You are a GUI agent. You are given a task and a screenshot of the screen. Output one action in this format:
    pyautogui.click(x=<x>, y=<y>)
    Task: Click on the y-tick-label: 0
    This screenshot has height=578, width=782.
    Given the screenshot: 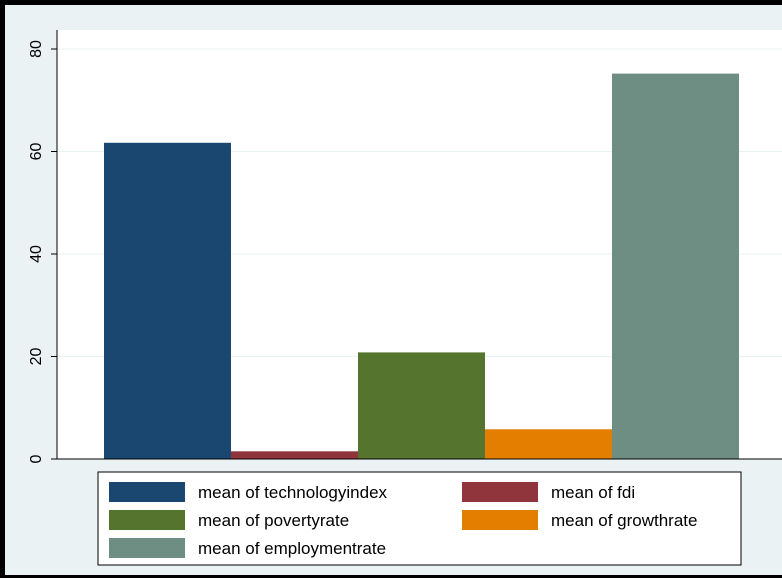 What is the action you would take?
    pyautogui.click(x=36, y=458)
    